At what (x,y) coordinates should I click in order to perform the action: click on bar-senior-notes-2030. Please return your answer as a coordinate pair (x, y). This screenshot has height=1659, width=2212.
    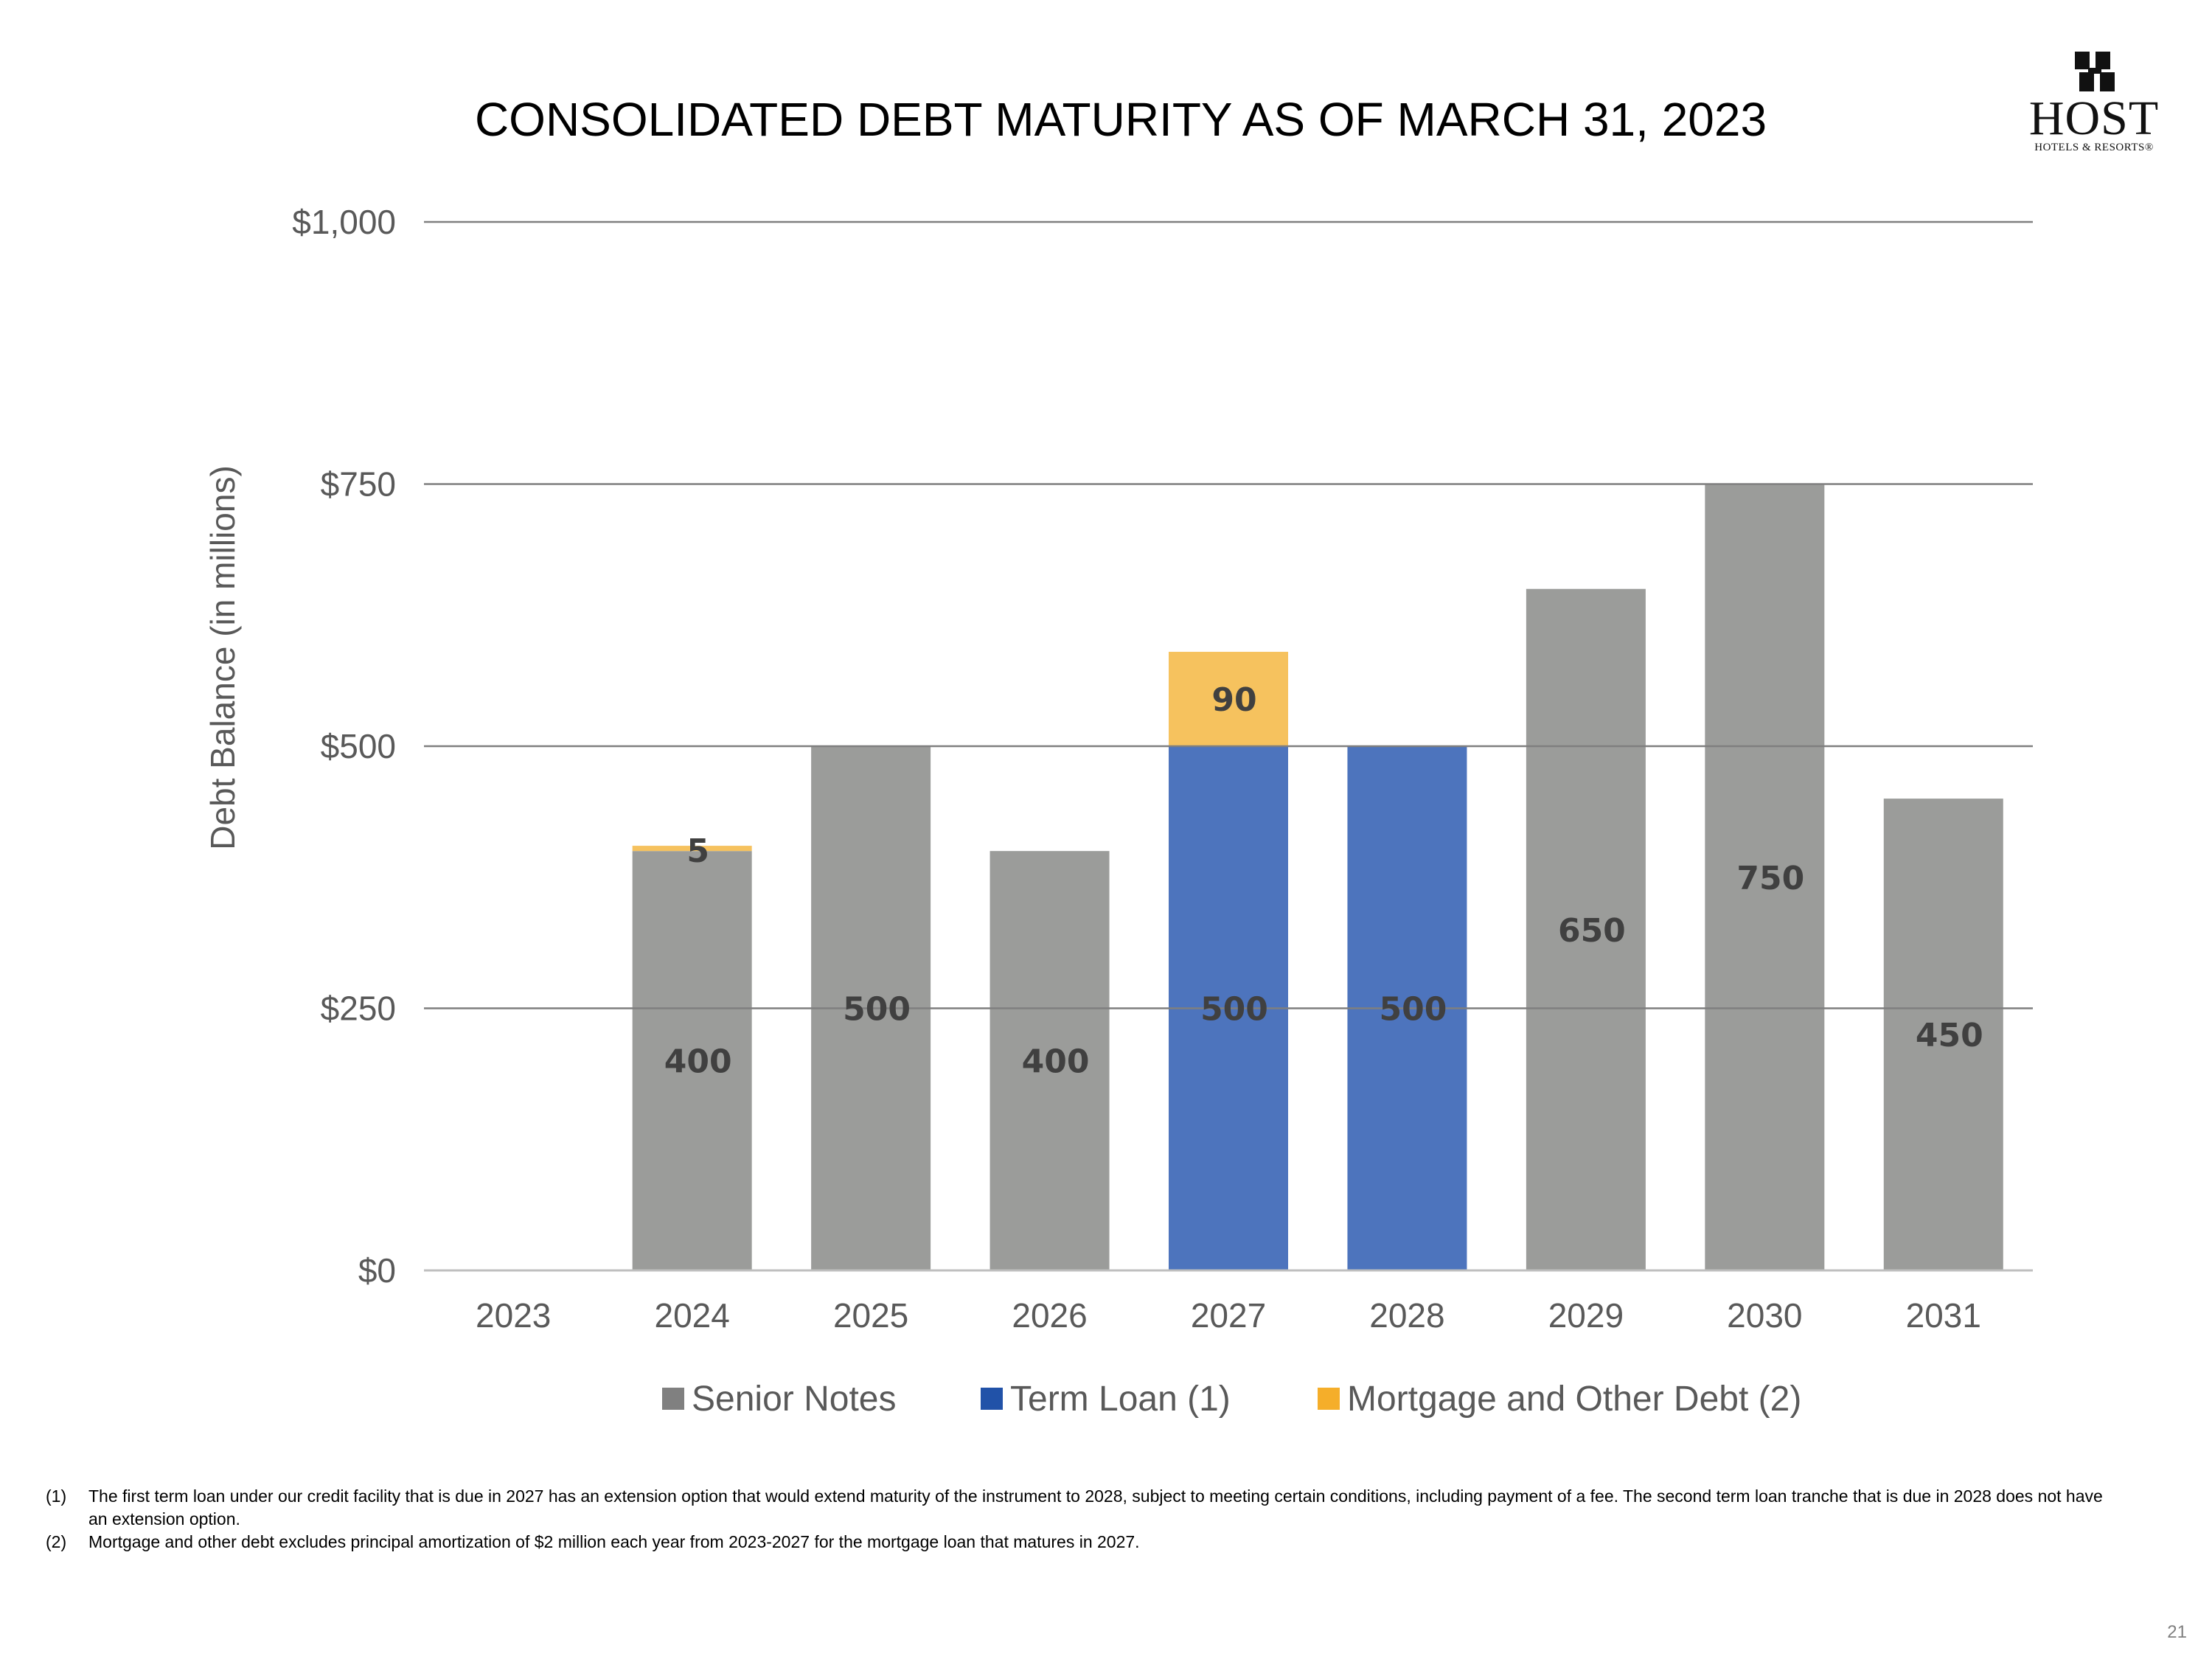
    Looking at the image, I should click on (1765, 877).